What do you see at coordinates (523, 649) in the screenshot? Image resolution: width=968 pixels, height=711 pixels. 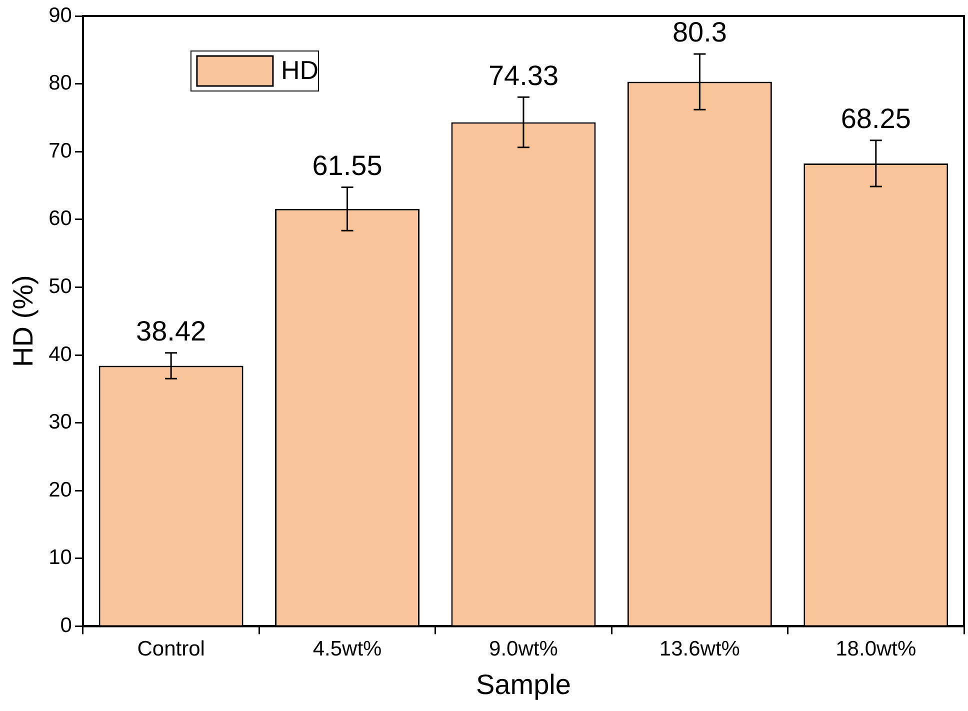 I see `x-tick-label: 9.0wt%` at bounding box center [523, 649].